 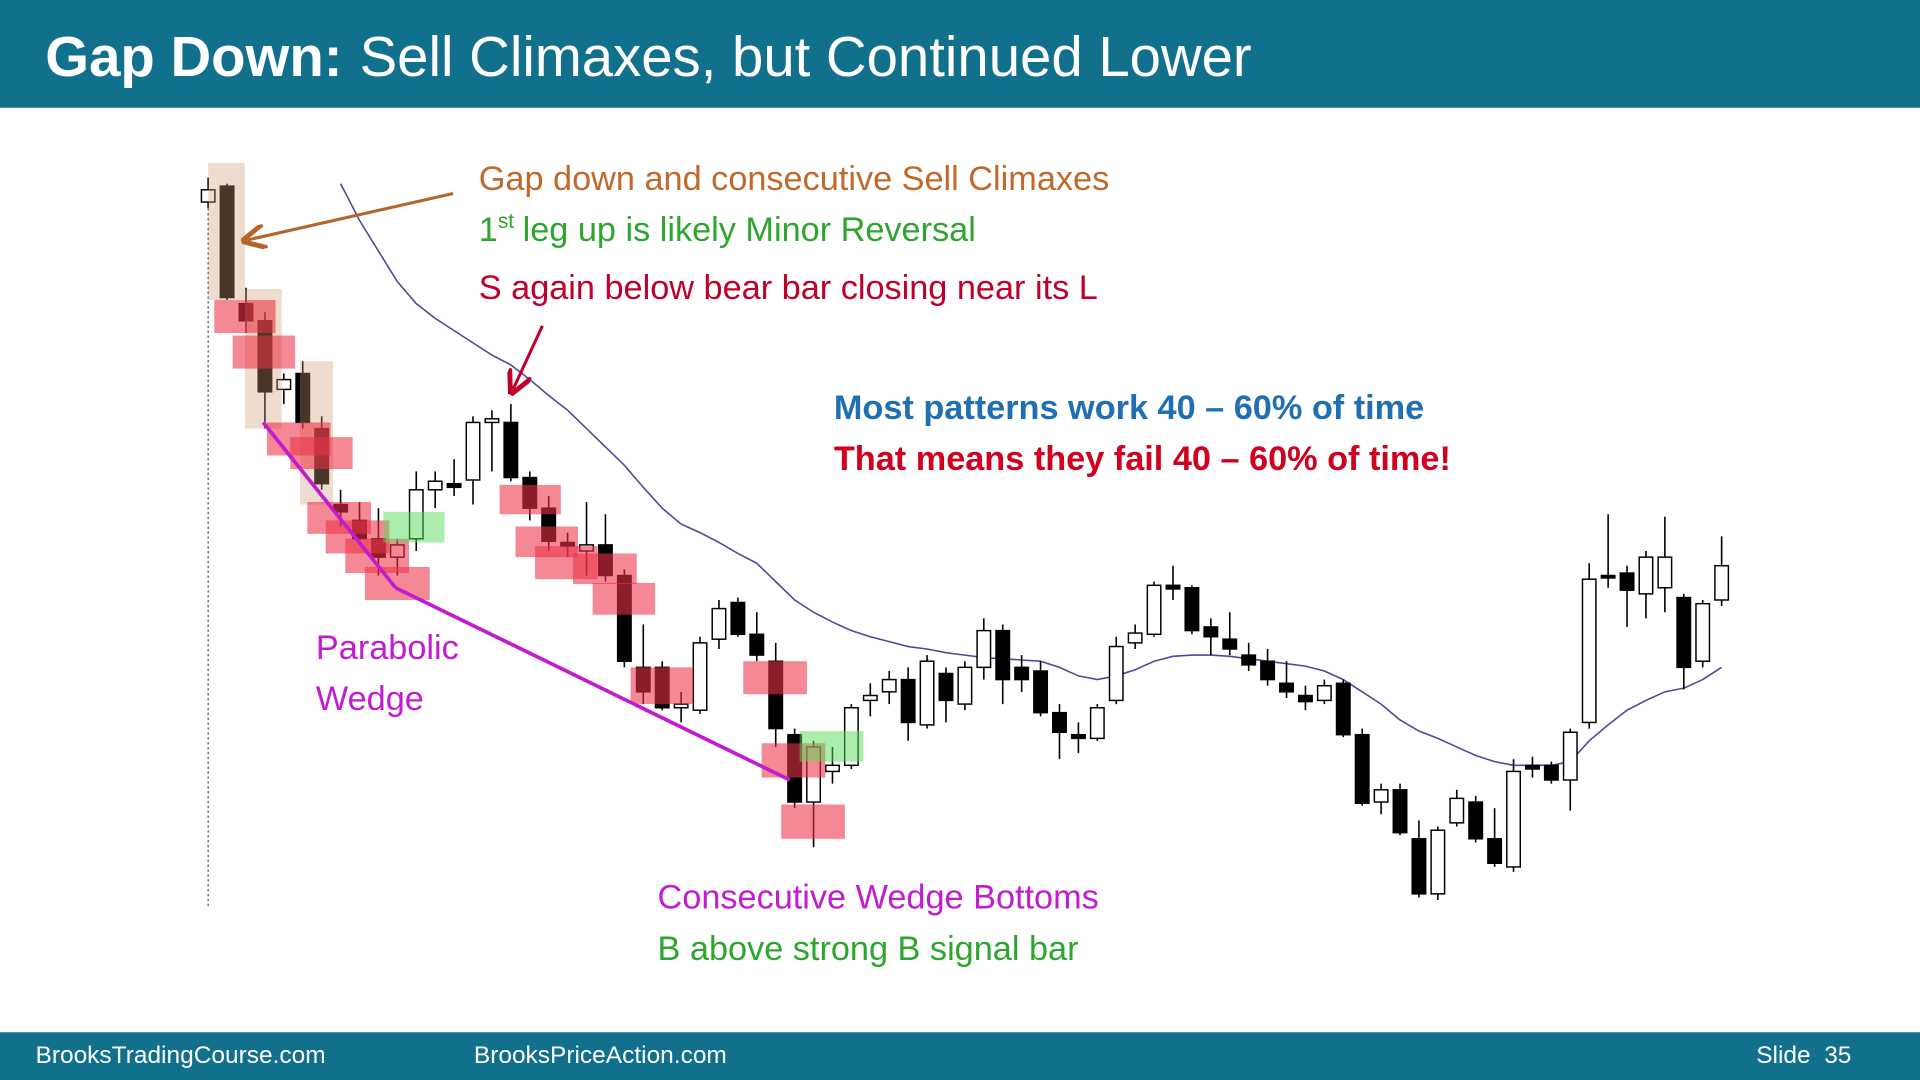 What do you see at coordinates (960, 1056) in the screenshot?
I see `footer-bar` at bounding box center [960, 1056].